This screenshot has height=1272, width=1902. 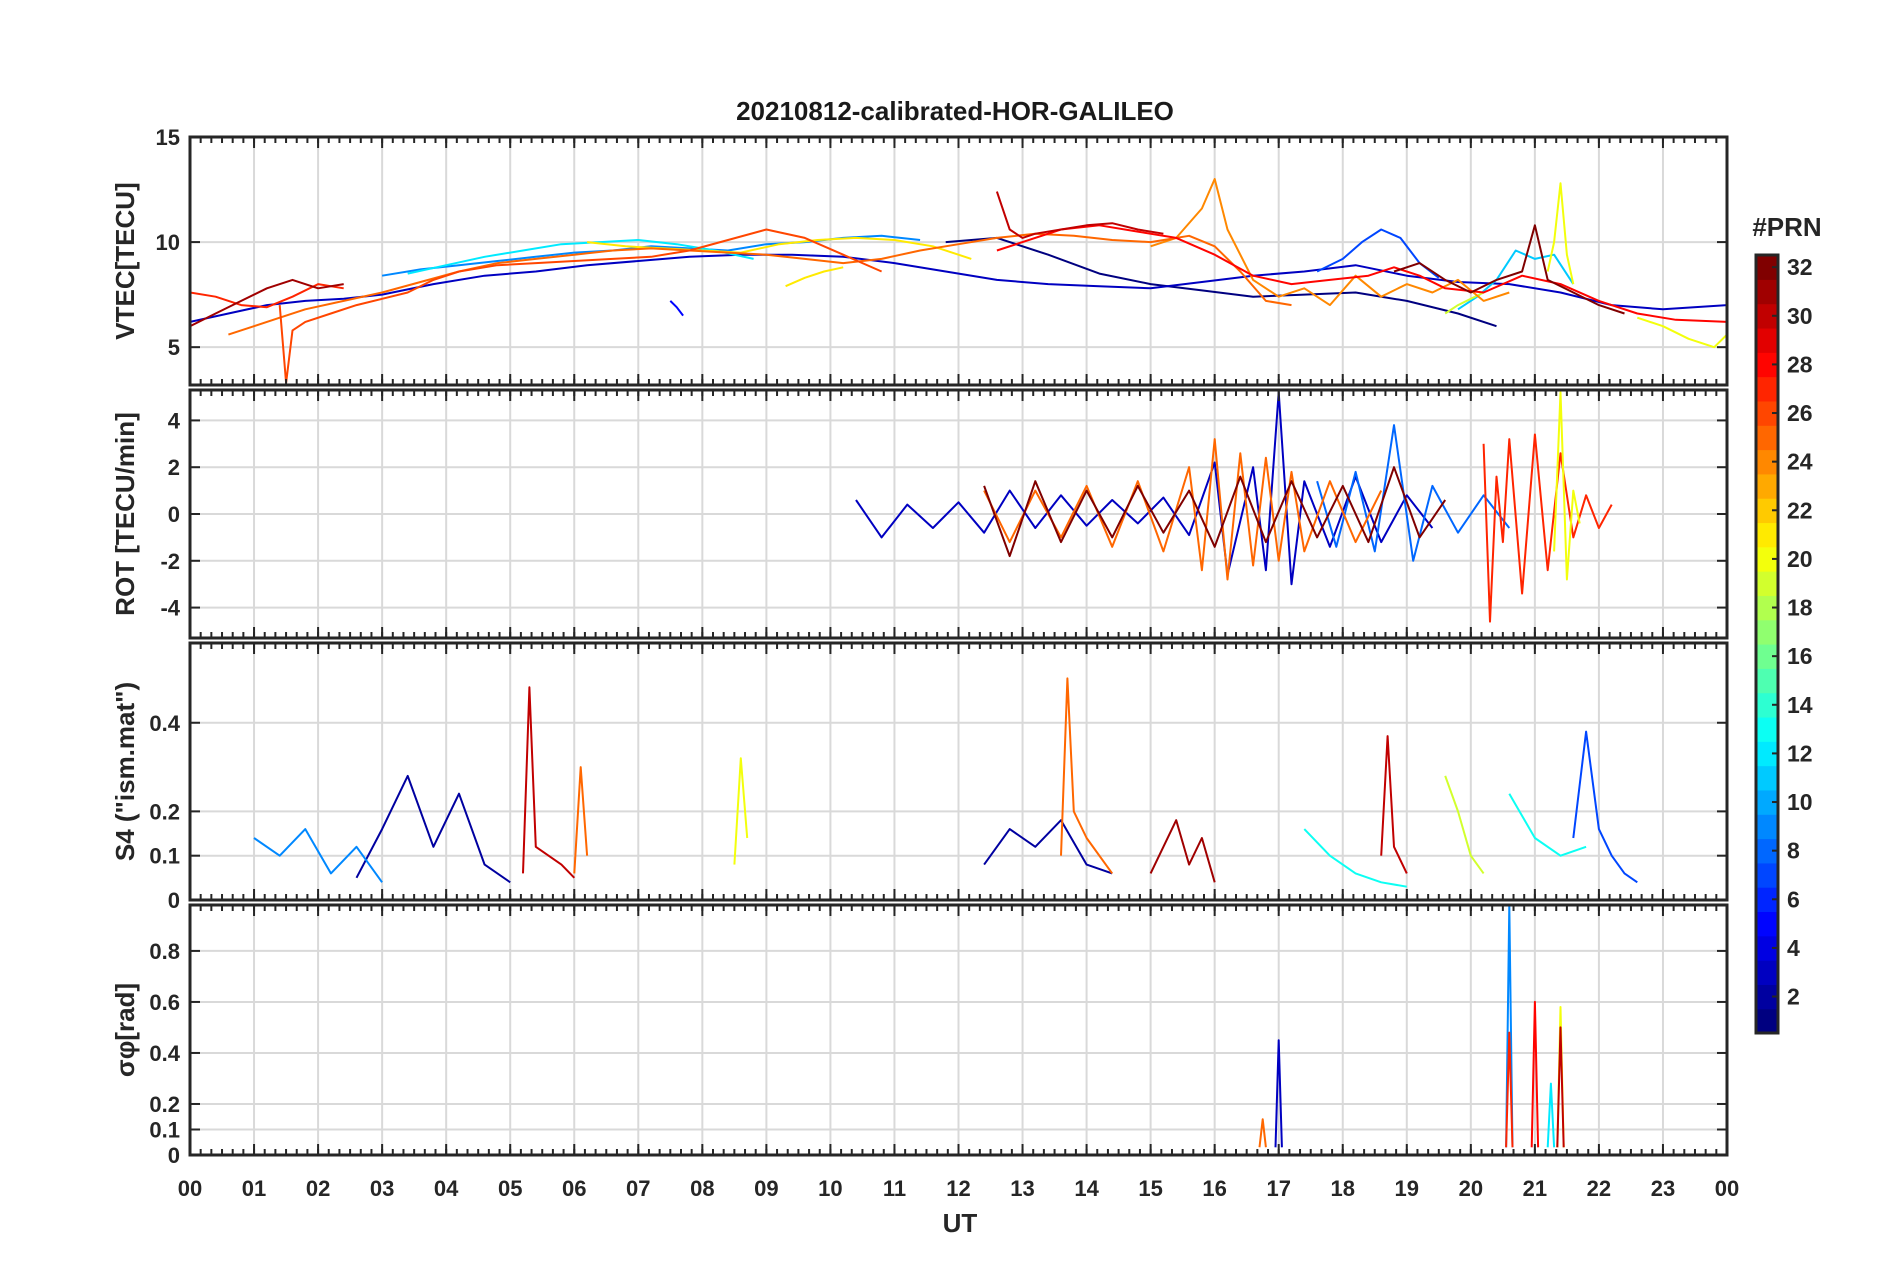 What do you see at coordinates (1471, 1188) in the screenshot?
I see `x-tick-label: 20` at bounding box center [1471, 1188].